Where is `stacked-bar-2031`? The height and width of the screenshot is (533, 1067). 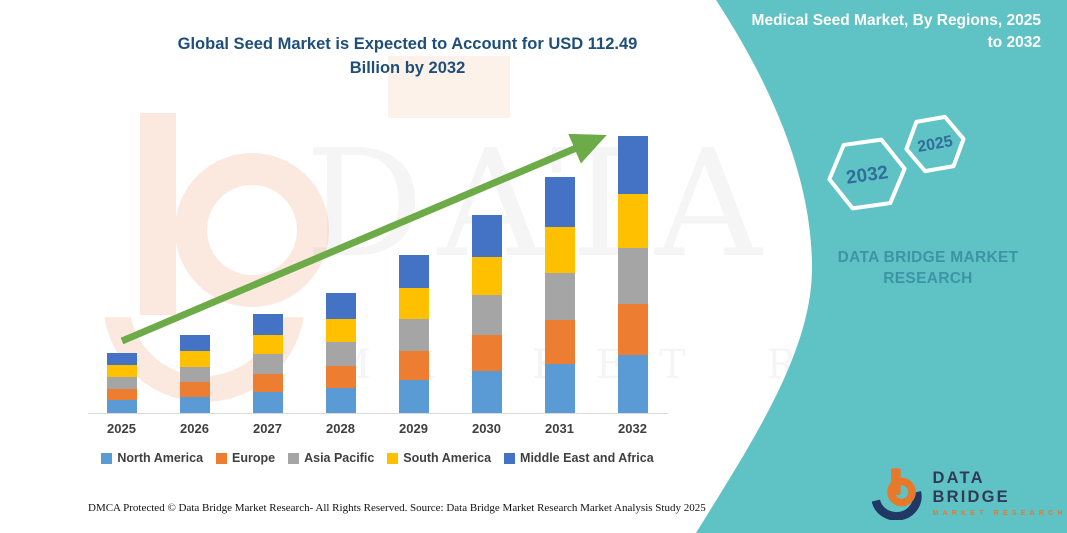 stacked-bar-2031 is located at coordinates (559, 295).